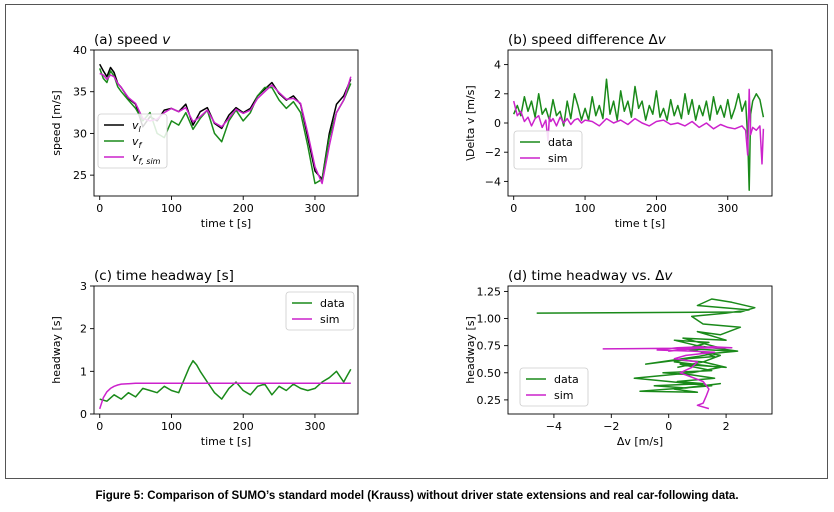 Image resolution: width=834 pixels, height=512 pixels. What do you see at coordinates (489, 346) in the screenshot?
I see `y-tick-label: 0.75` at bounding box center [489, 346].